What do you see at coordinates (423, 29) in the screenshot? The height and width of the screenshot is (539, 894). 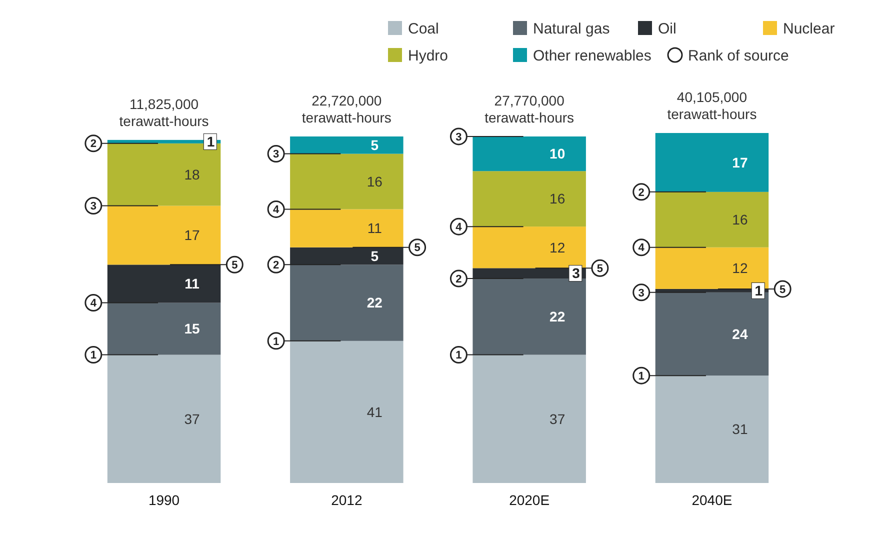 I see `legend-label: Coal` at bounding box center [423, 29].